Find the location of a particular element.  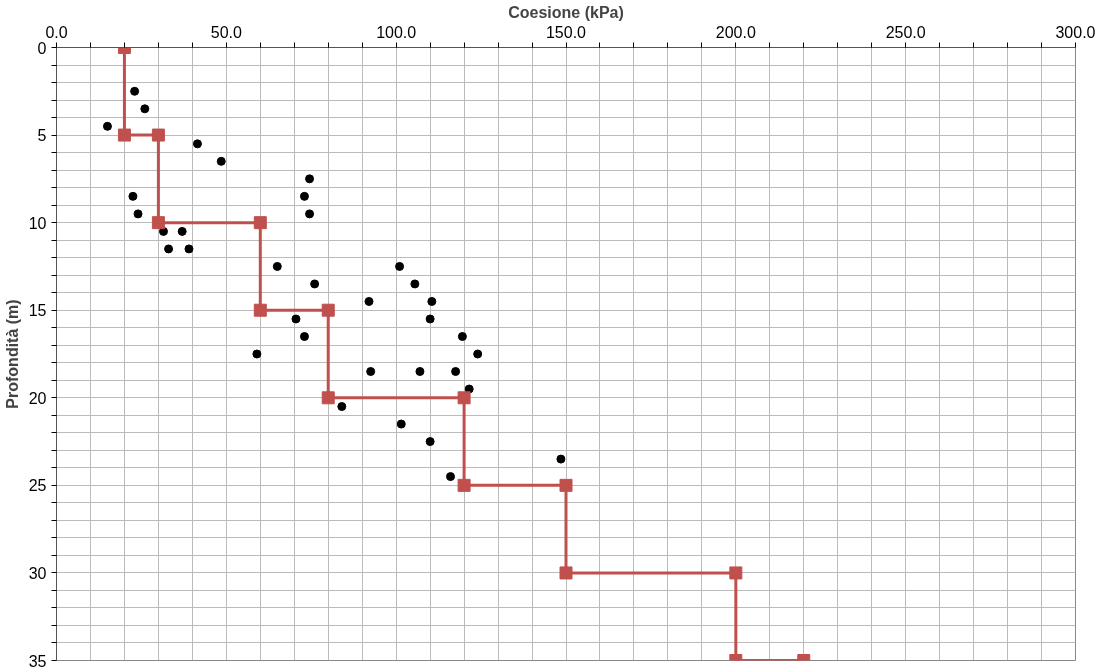

x-tick-label: 100.0 is located at coordinates (396, 32).